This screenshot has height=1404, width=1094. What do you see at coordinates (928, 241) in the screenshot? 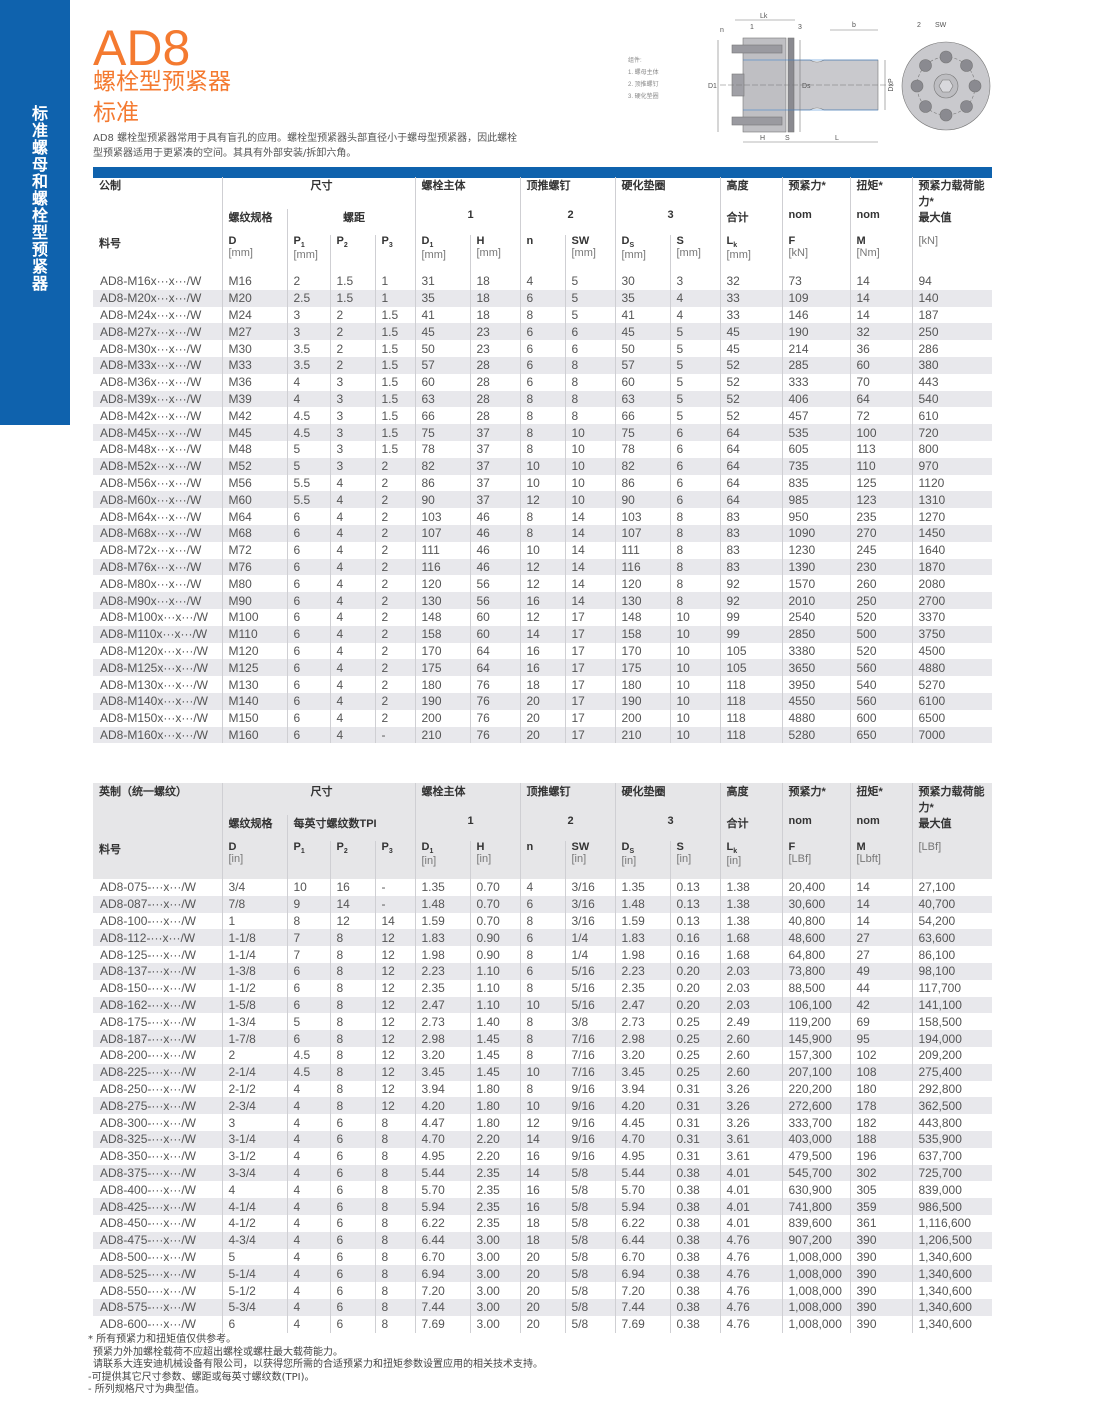
I see `column-unit: [kN]` at bounding box center [928, 241].